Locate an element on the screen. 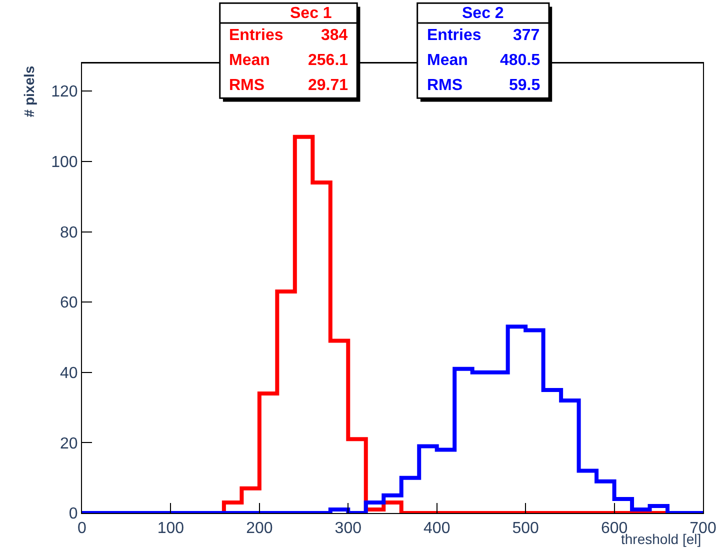  text: Entries 377 is located at coordinates (483, 35).